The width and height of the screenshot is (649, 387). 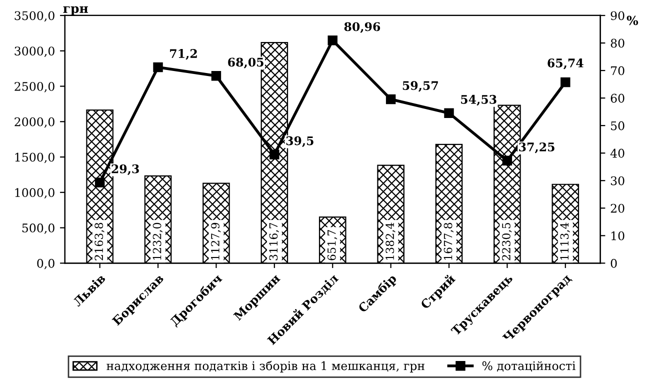 What do you see at coordinates (613, 263) in the screenshot?
I see `y2-tick-label: 0` at bounding box center [613, 263].